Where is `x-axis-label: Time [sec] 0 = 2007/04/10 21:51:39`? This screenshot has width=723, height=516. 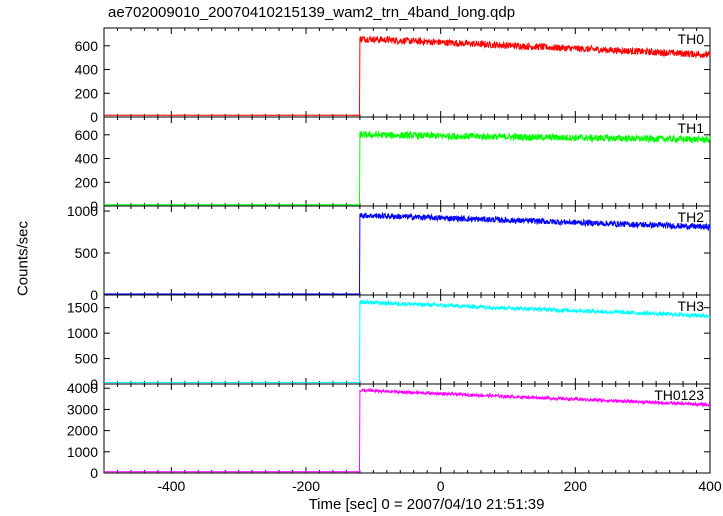
x-axis-label: Time [sec] 0 = 2007/04/10 21:51:39 is located at coordinates (426, 504).